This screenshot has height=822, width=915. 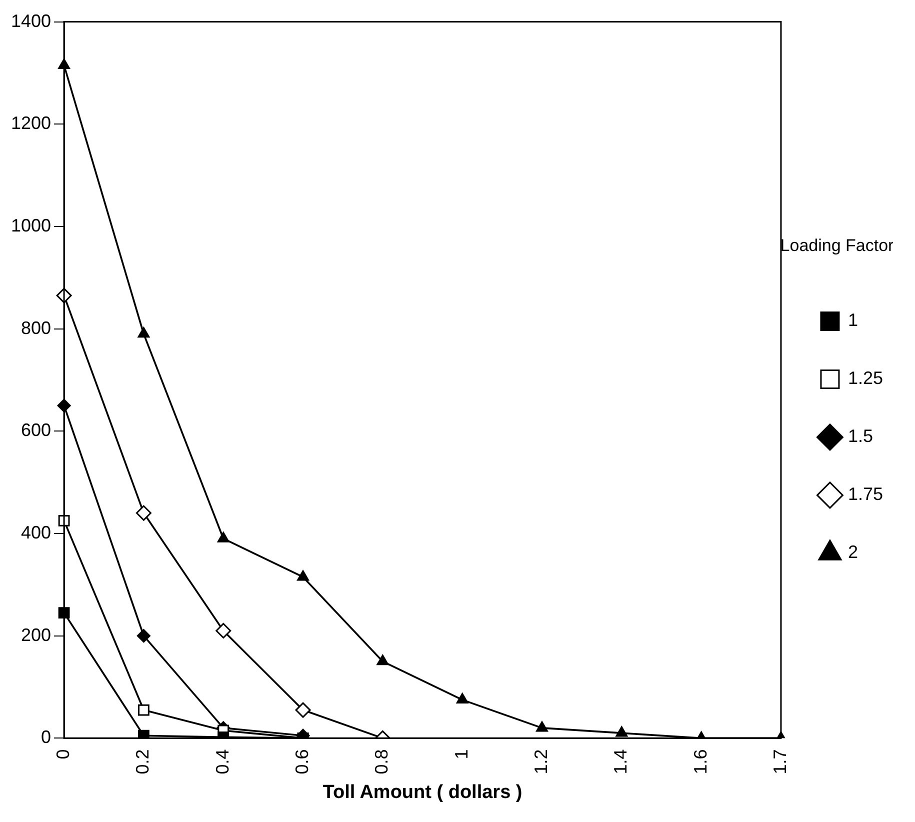 What do you see at coordinates (866, 378) in the screenshot?
I see `legend-label: 1.25` at bounding box center [866, 378].